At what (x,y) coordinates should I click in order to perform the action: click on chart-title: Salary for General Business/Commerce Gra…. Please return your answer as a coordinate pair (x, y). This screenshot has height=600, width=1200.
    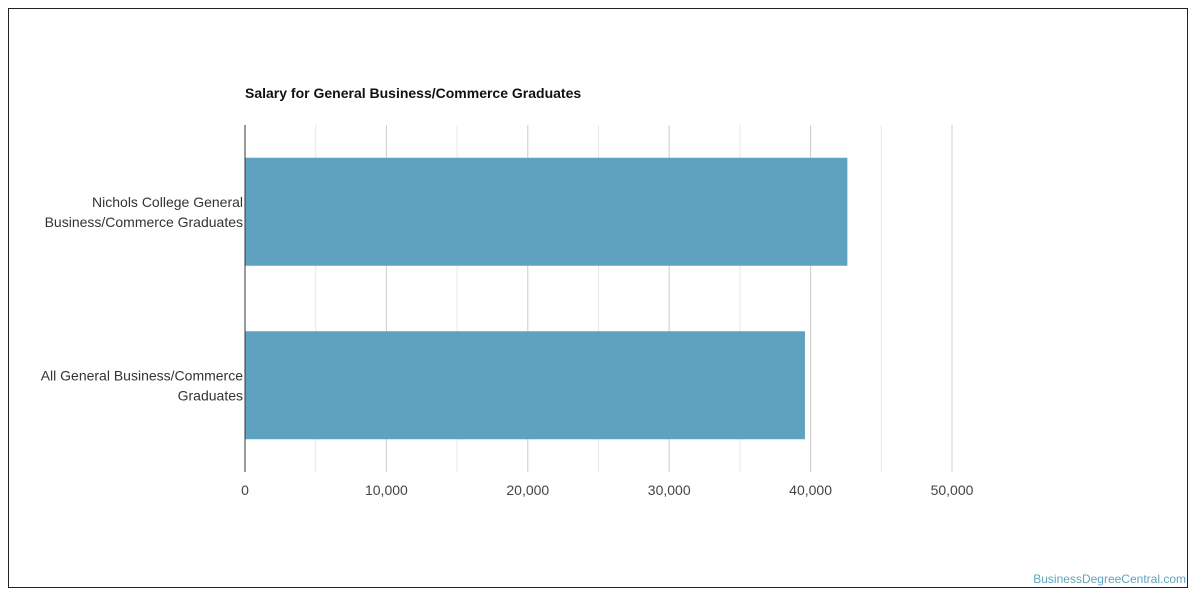
    Looking at the image, I should click on (413, 93).